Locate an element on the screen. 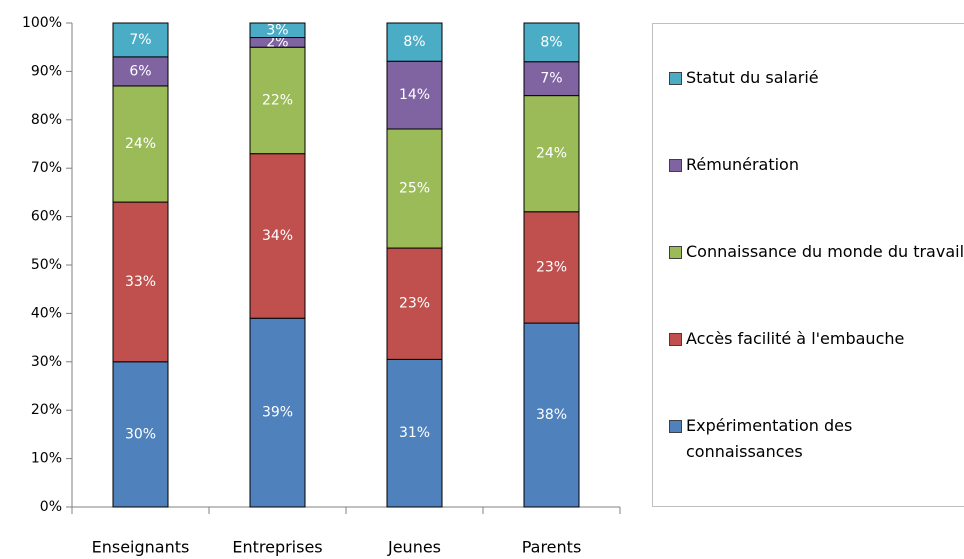 Image resolution: width=964 pixels, height=559 pixels. data-label: 30% is located at coordinates (140, 434).